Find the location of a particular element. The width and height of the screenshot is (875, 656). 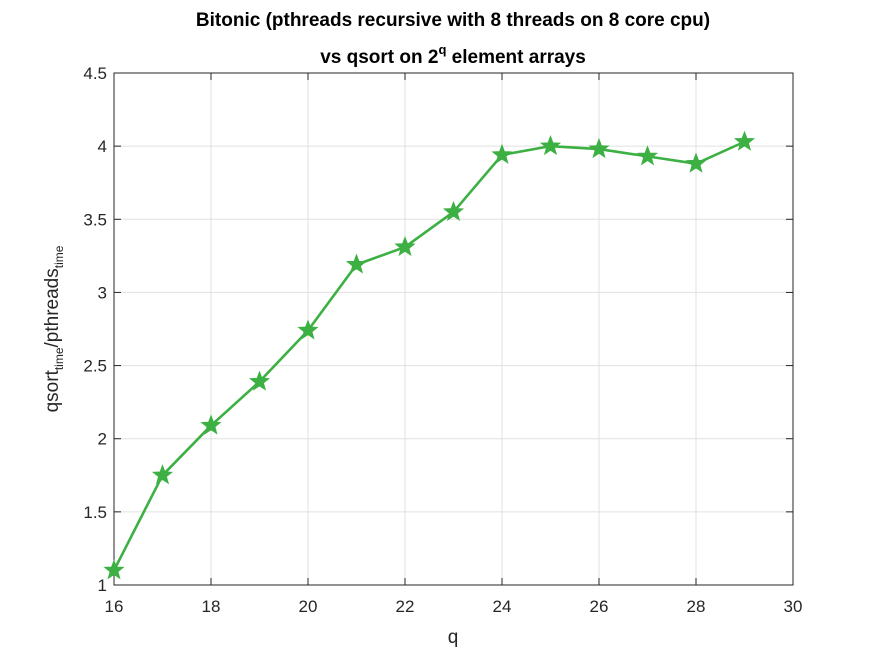

x-tick-label: 28 is located at coordinates (696, 606).